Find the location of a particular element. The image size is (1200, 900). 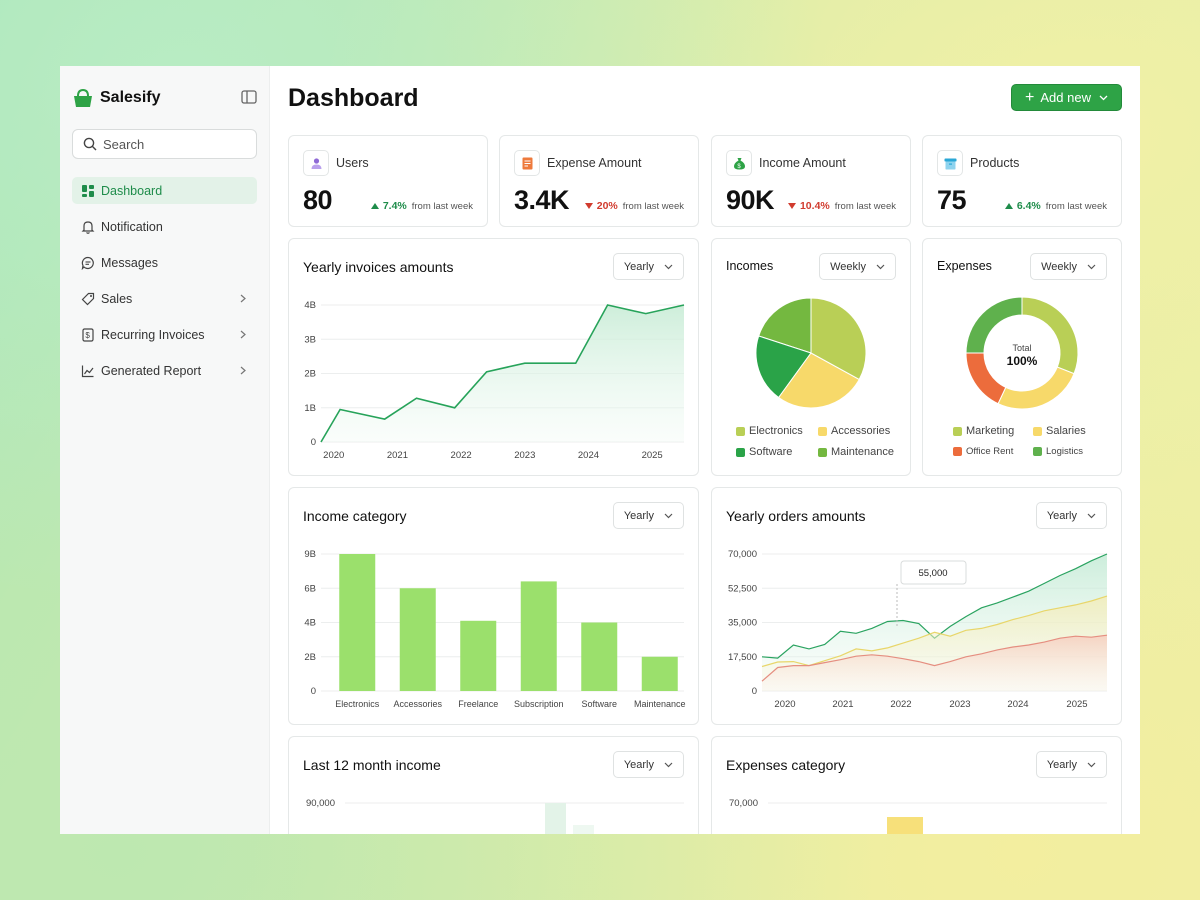

search-box is located at coordinates (164, 144).